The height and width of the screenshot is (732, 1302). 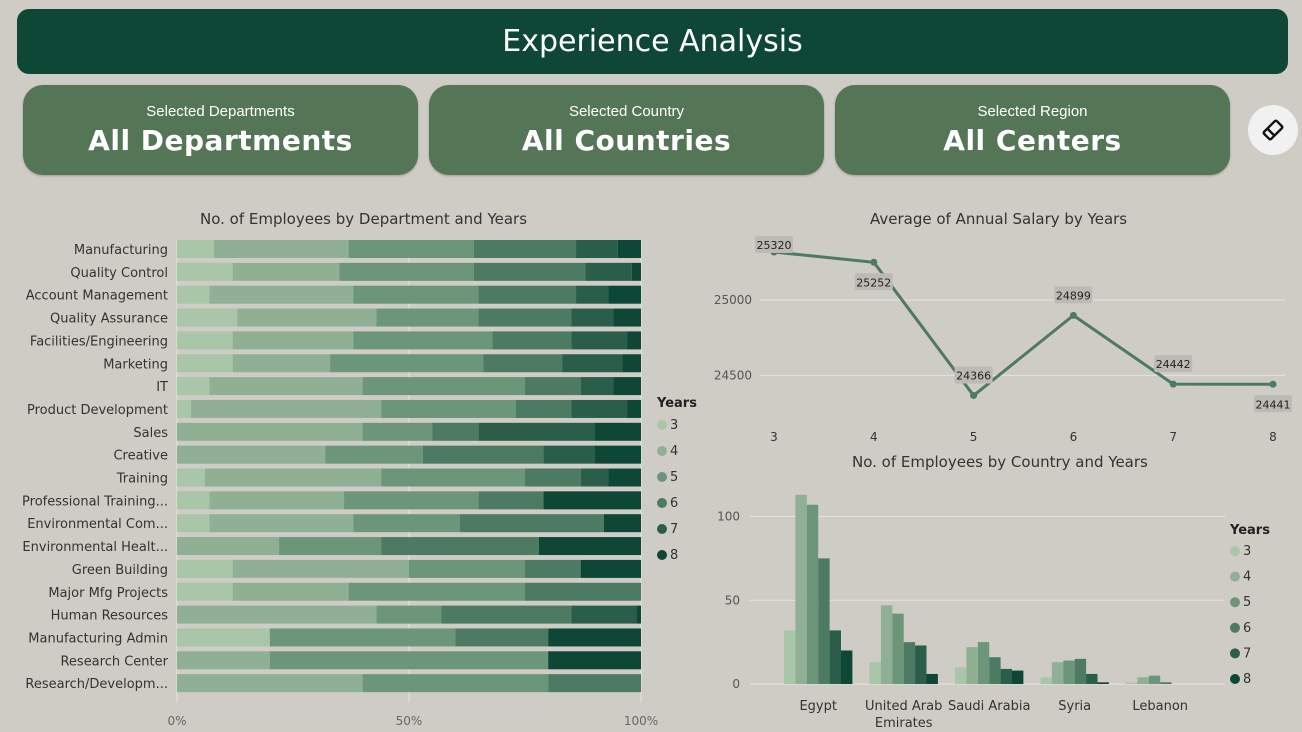 What do you see at coordinates (220, 130) in the screenshot?
I see `selected-departments-card: Selected Departments All Departments` at bounding box center [220, 130].